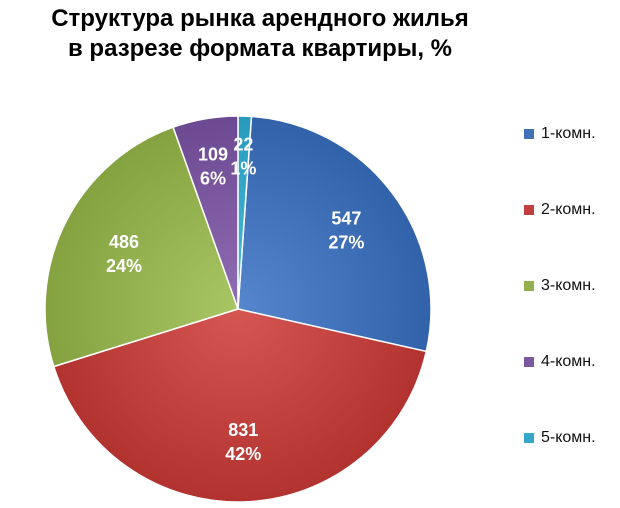 The image size is (620, 508). What do you see at coordinates (568, 437) in the screenshot?
I see `legend-label-5: 5-комн.` at bounding box center [568, 437].